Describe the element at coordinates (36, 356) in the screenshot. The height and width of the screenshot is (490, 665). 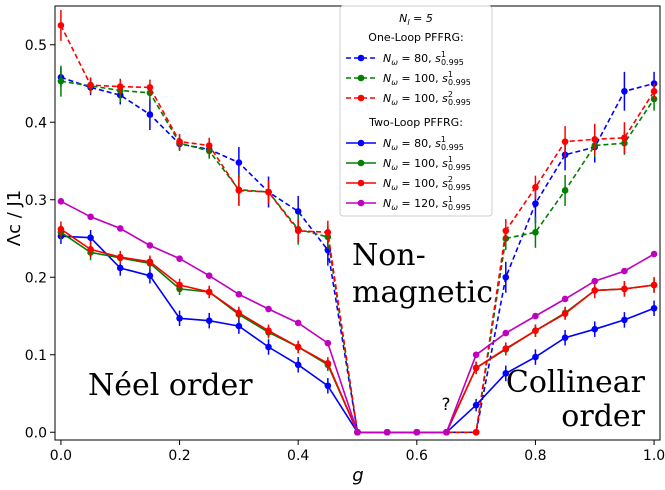
I see `y-tick-label: 0.1` at that location.